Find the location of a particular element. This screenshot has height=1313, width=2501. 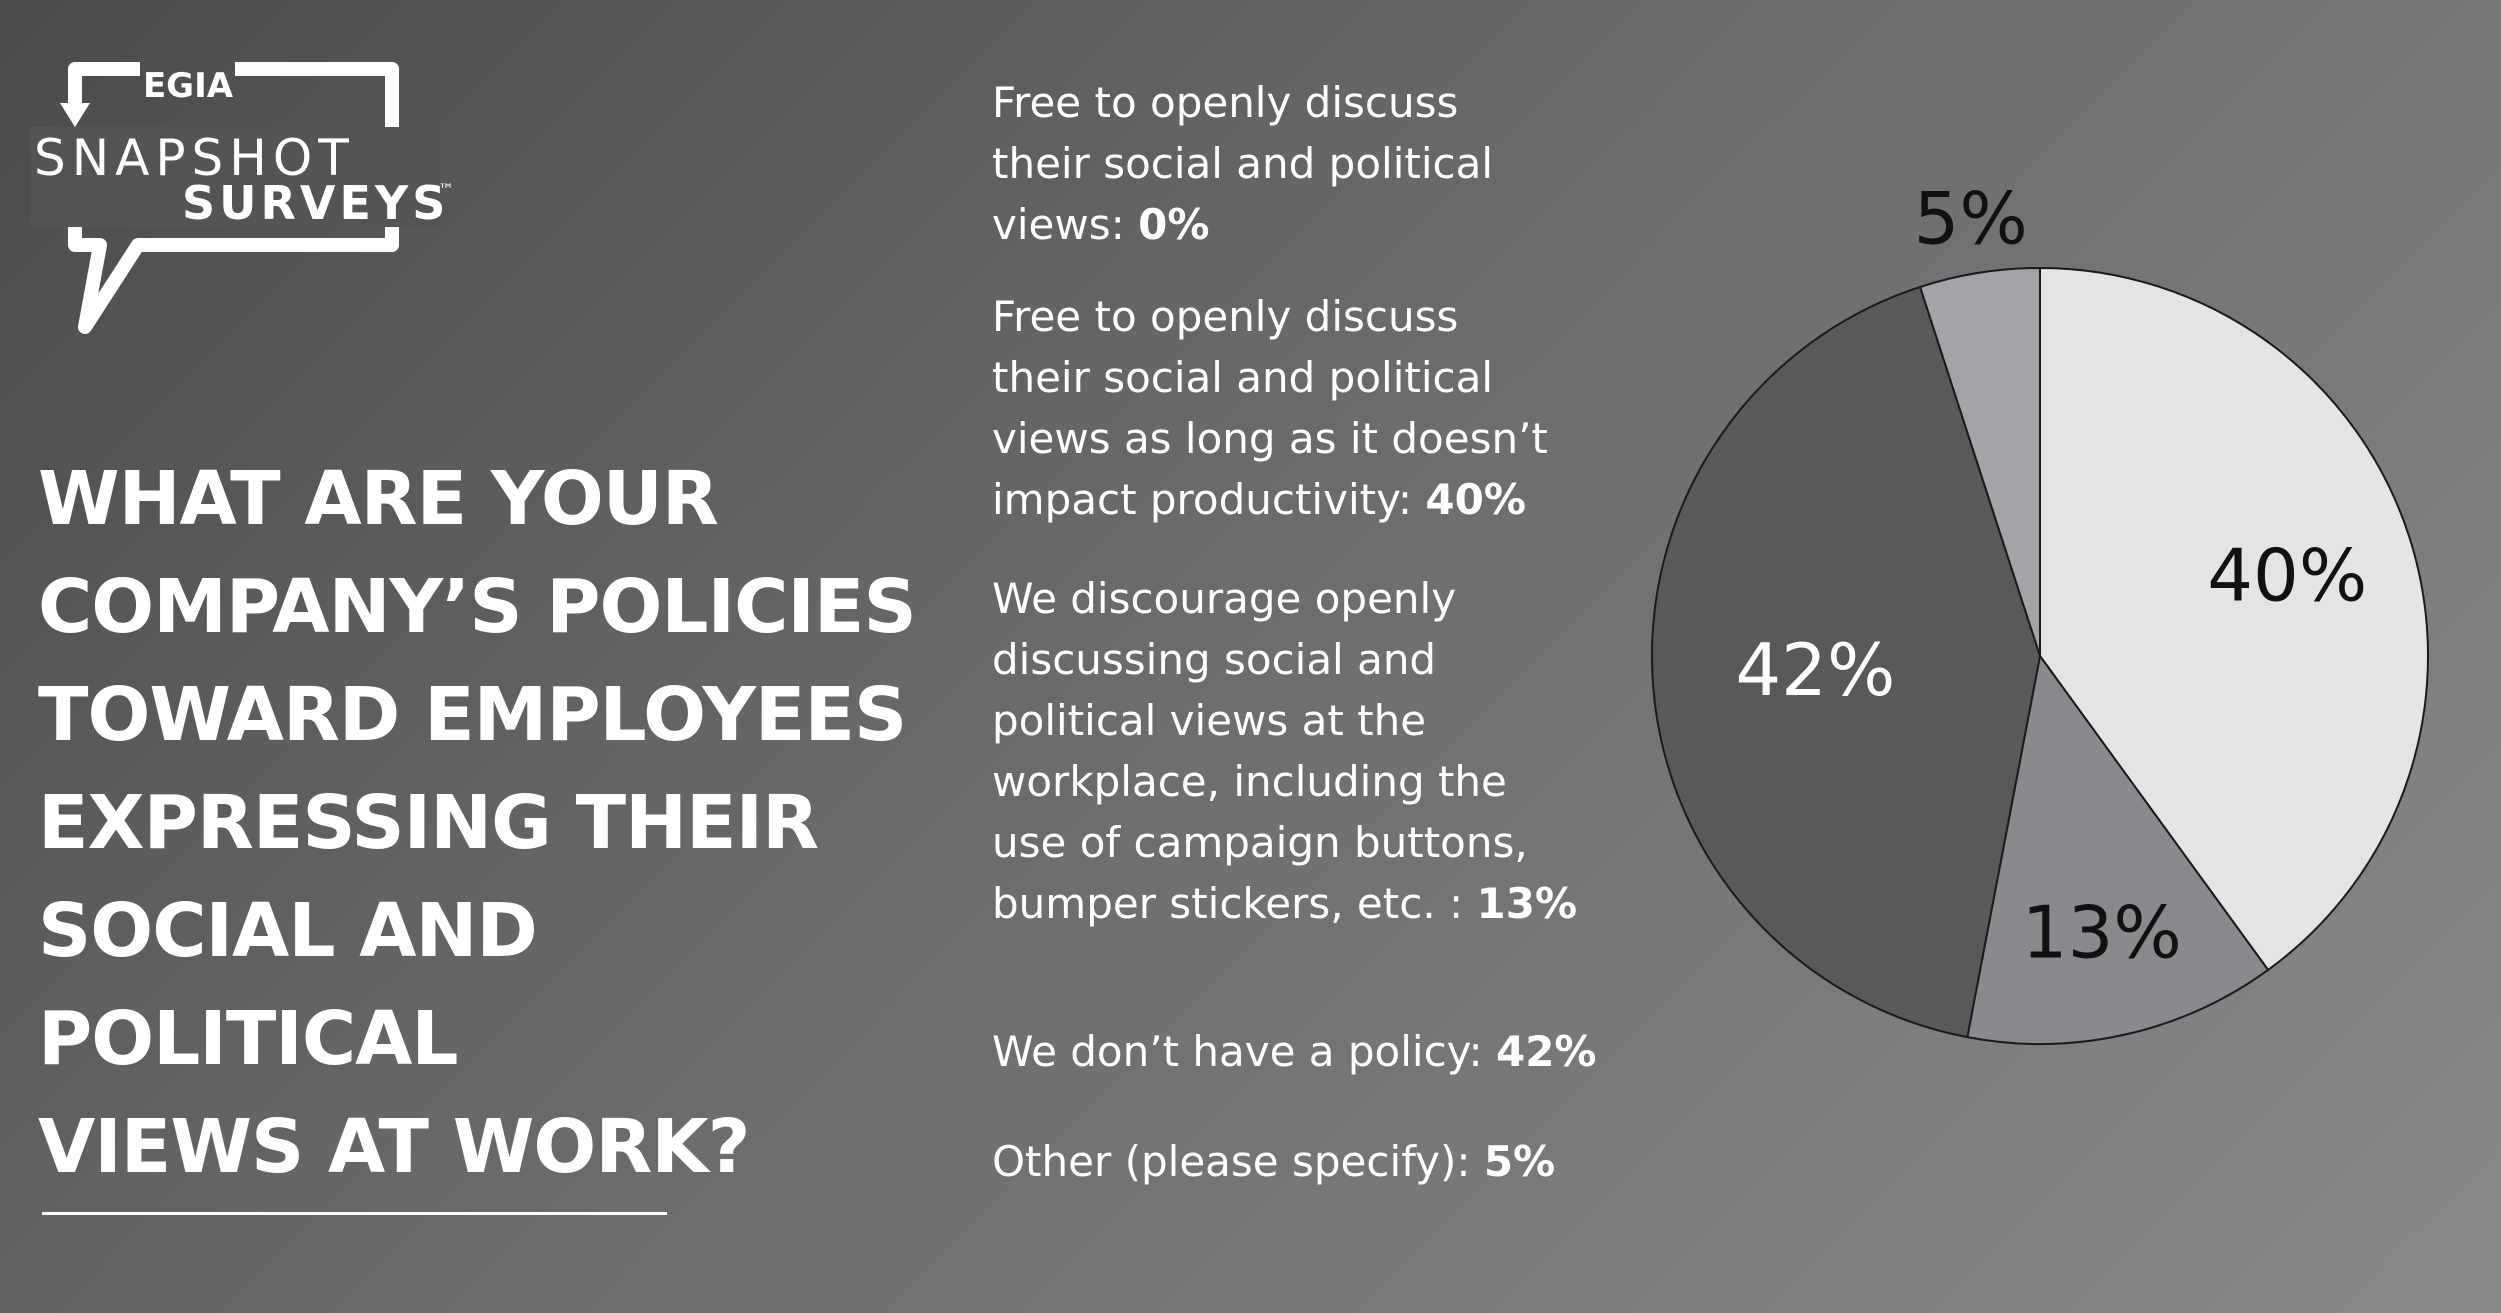

legend-text: discussing social and is located at coordinates (1214, 659).